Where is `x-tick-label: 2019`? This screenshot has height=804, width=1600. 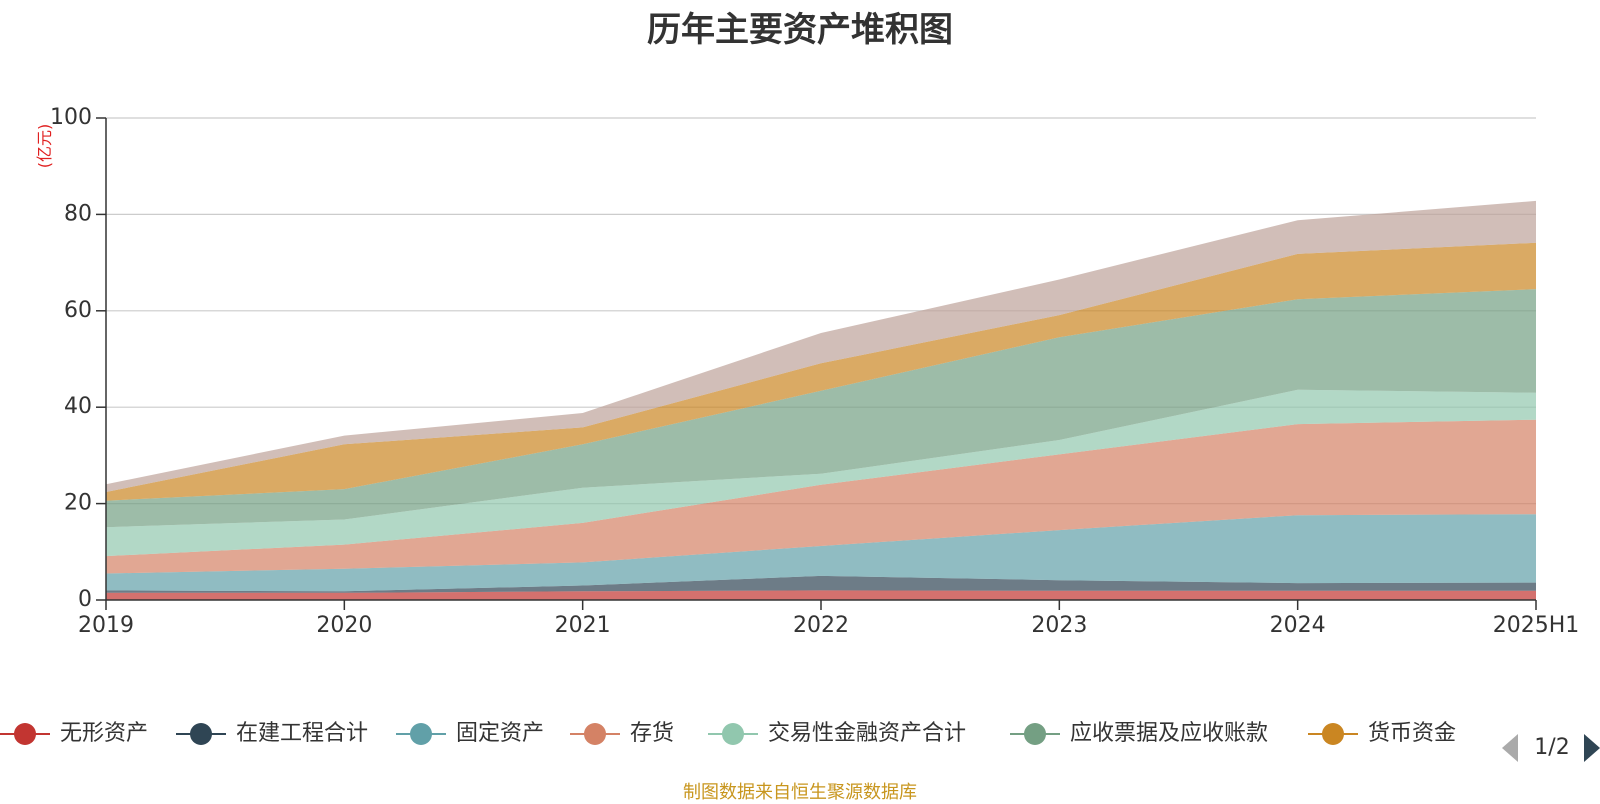 x-tick-label: 2019 is located at coordinates (106, 625).